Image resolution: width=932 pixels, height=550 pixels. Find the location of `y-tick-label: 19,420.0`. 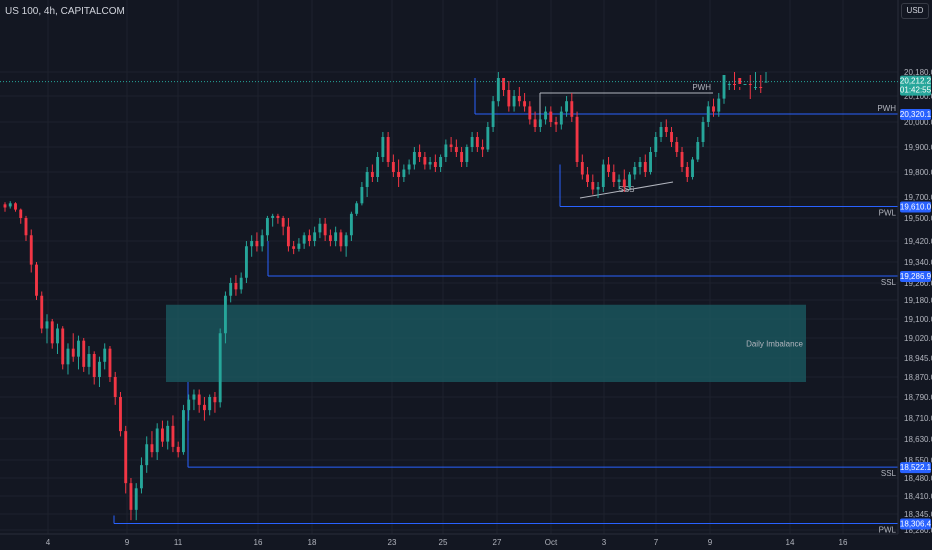

y-tick-label: 19,420.0 is located at coordinates (918, 241).